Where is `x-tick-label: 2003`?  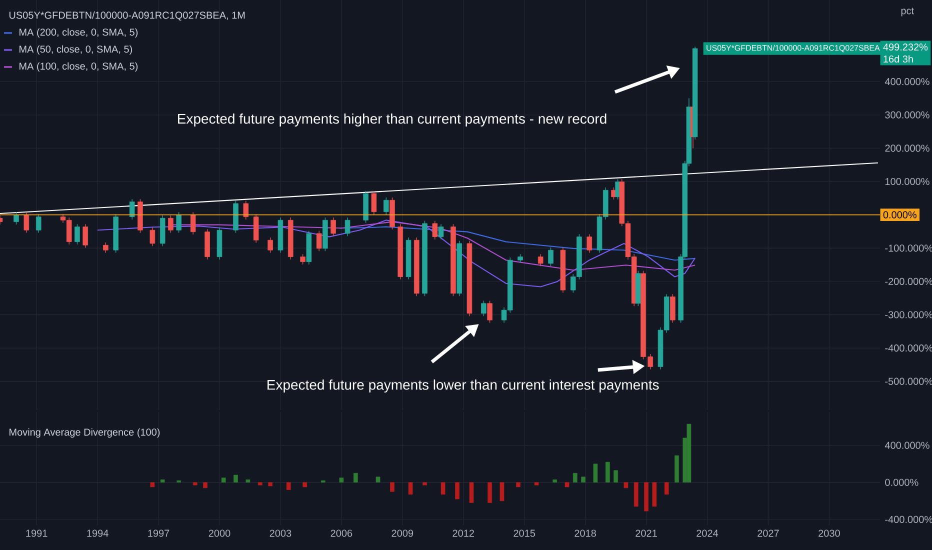 x-tick-label: 2003 is located at coordinates (281, 533).